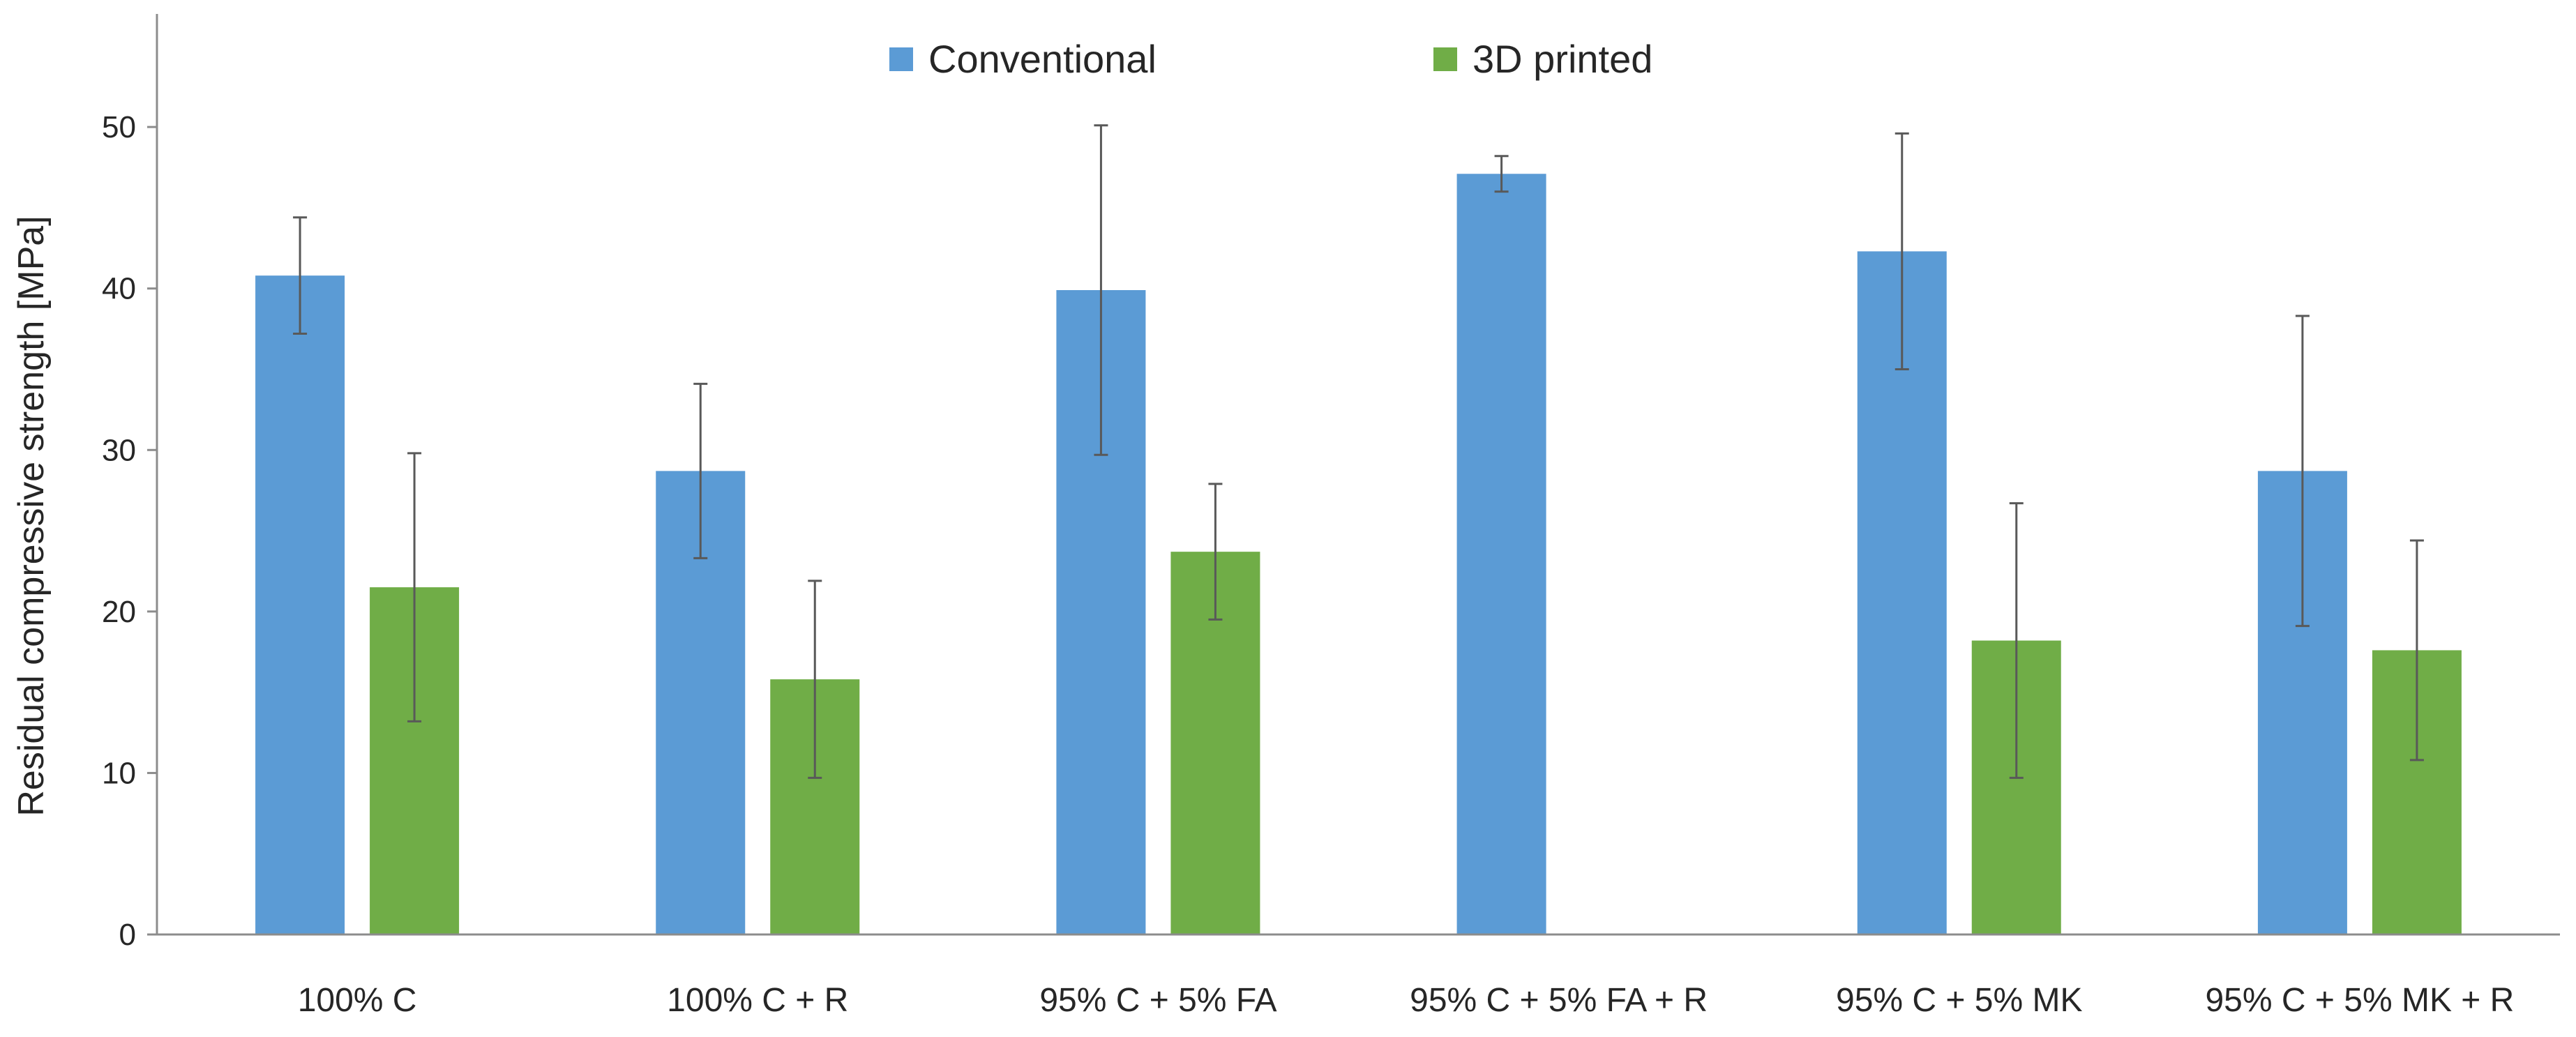 This screenshot has height=1037, width=2576. I want to click on legend-swatch-conventional, so click(901, 59).